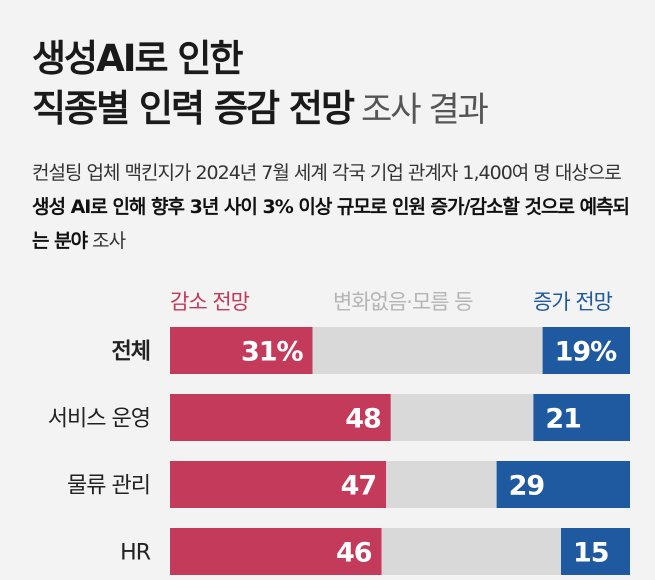 This screenshot has width=655, height=580. What do you see at coordinates (131, 352) in the screenshot?
I see `category-label: 전체` at bounding box center [131, 352].